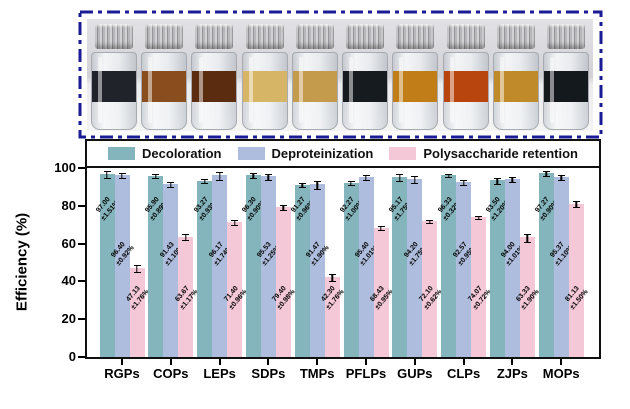 Image resolution: width=630 pixels, height=409 pixels. Describe the element at coordinates (235, 289) in the screenshot. I see `bar-polysaccharide-retention-LEPs` at that location.